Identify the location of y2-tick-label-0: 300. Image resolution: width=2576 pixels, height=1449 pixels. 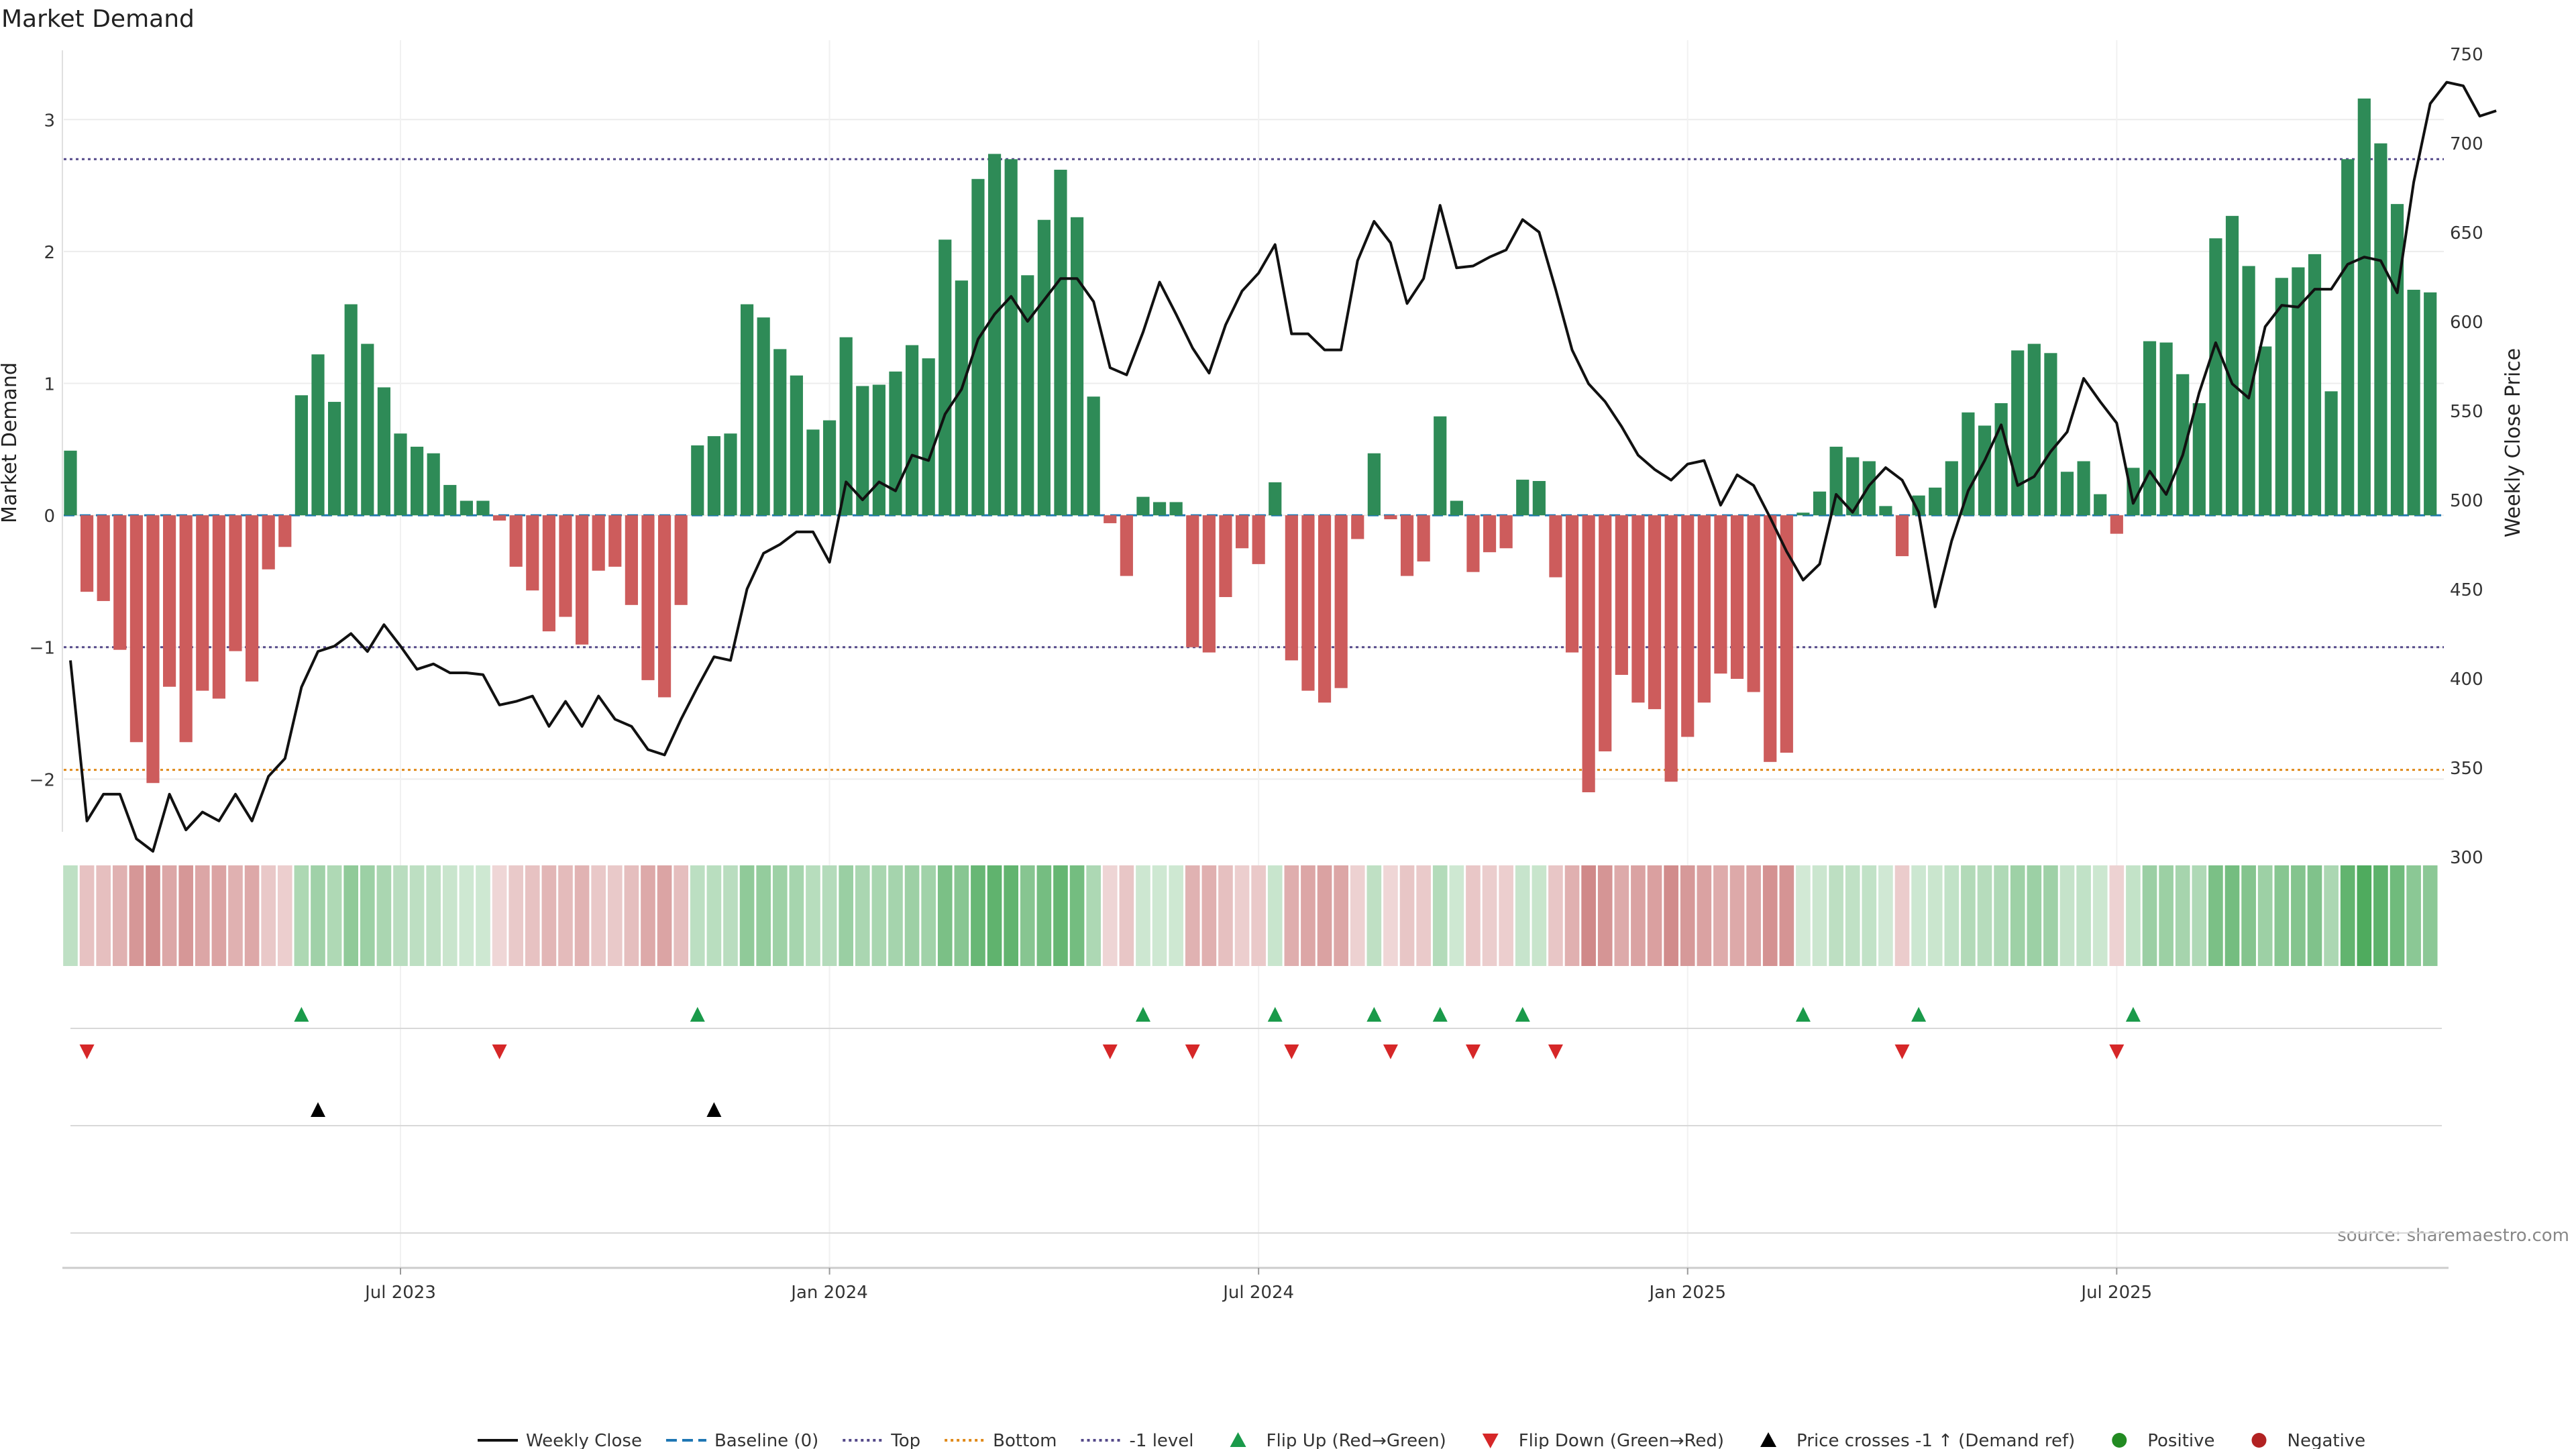
(2466, 858).